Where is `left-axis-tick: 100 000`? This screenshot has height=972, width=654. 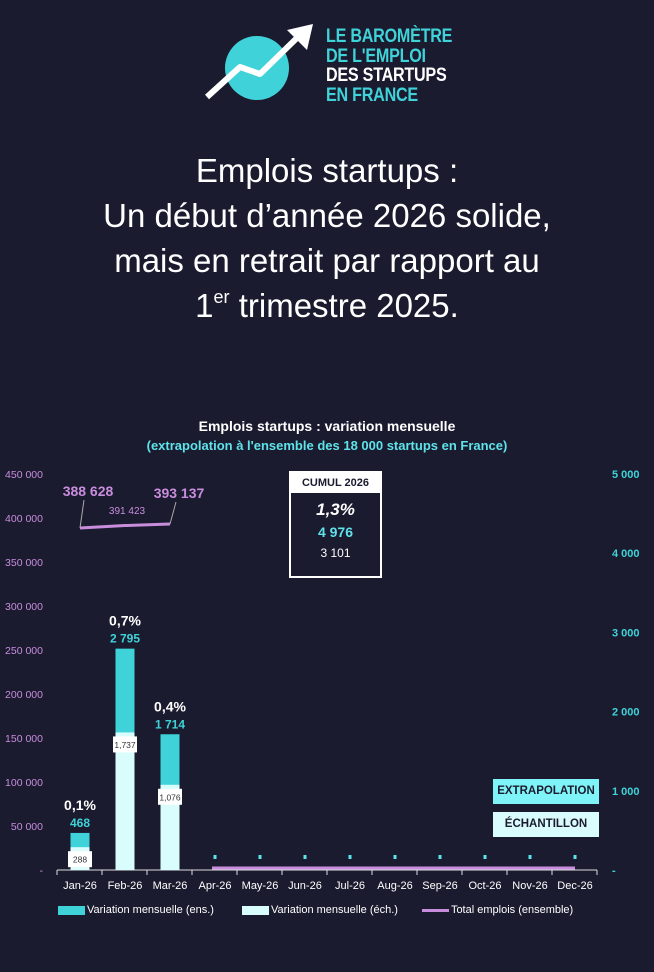 left-axis-tick: 100 000 is located at coordinates (24, 783).